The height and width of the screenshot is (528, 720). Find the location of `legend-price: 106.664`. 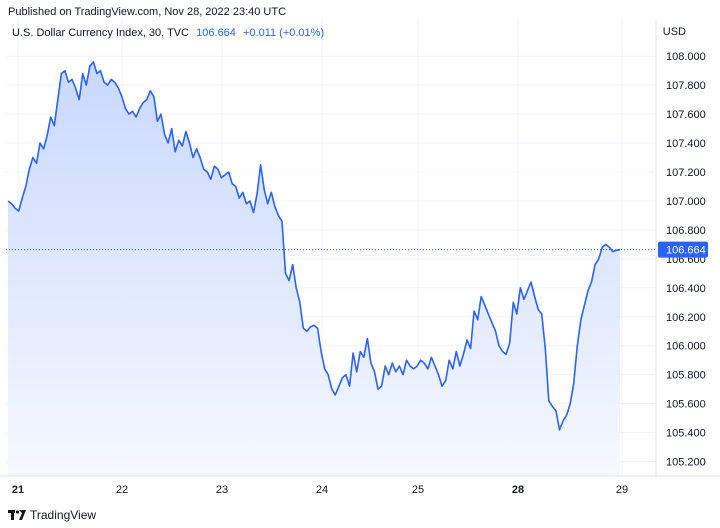

legend-price: 106.664 is located at coordinates (216, 33).